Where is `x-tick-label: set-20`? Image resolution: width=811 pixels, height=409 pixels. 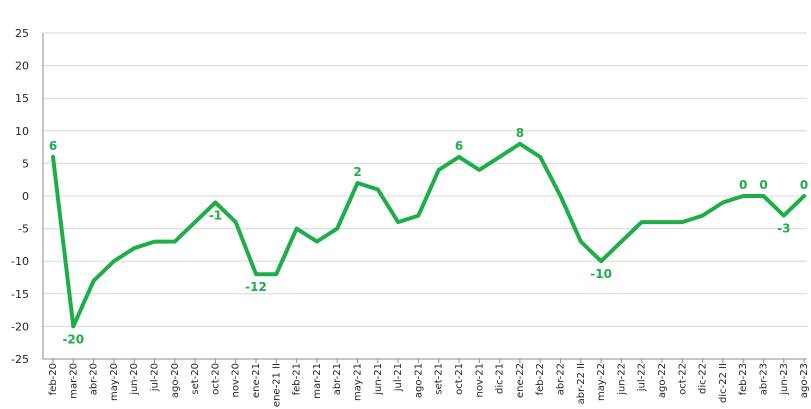 x-tick-label: set-20 is located at coordinates (195, 379).